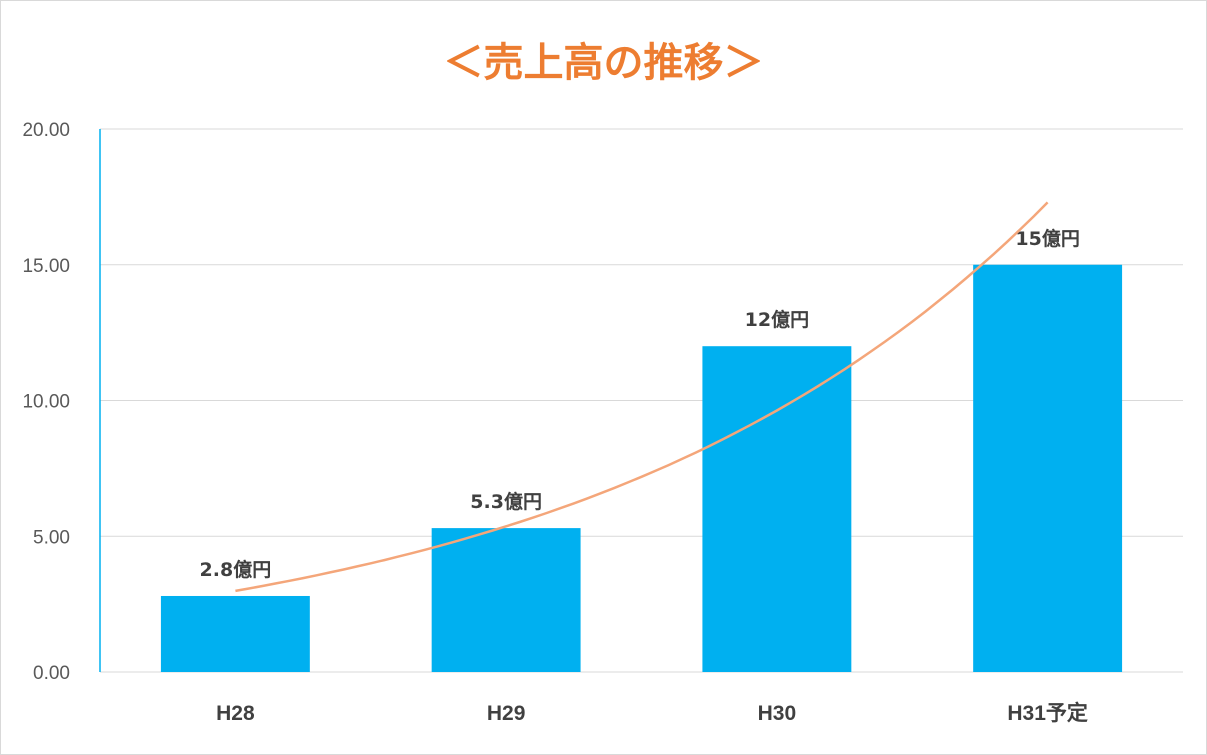 The width and height of the screenshot is (1207, 755). I want to click on x-tick-label: H29, so click(506, 713).